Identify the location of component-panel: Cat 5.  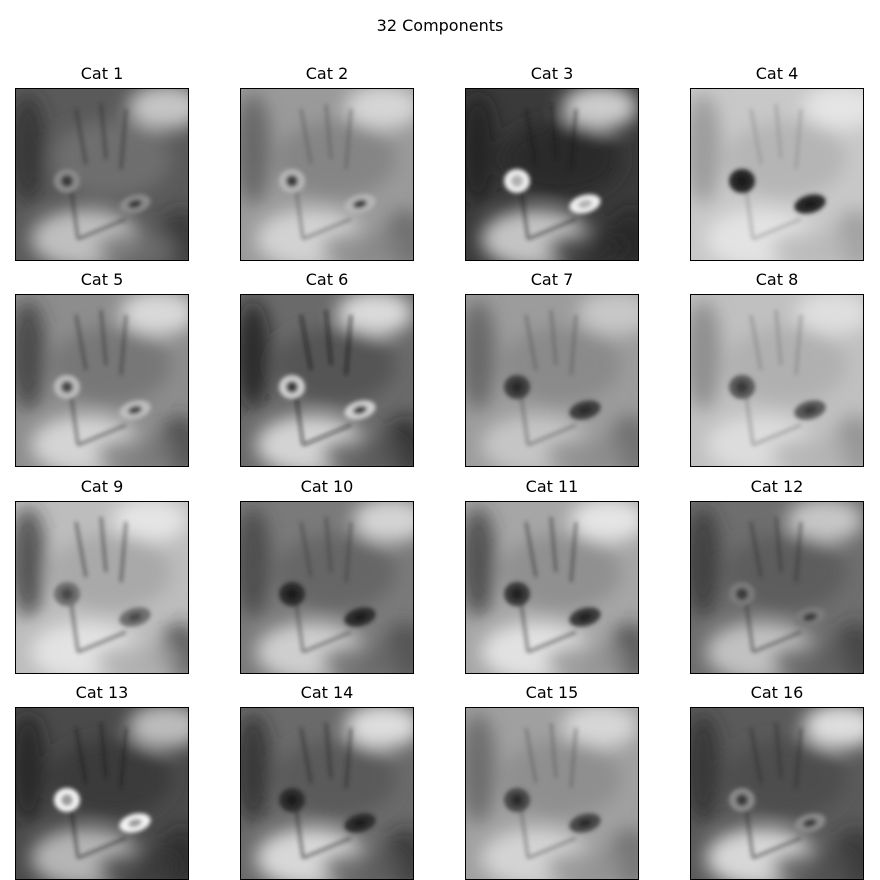
(102, 368).